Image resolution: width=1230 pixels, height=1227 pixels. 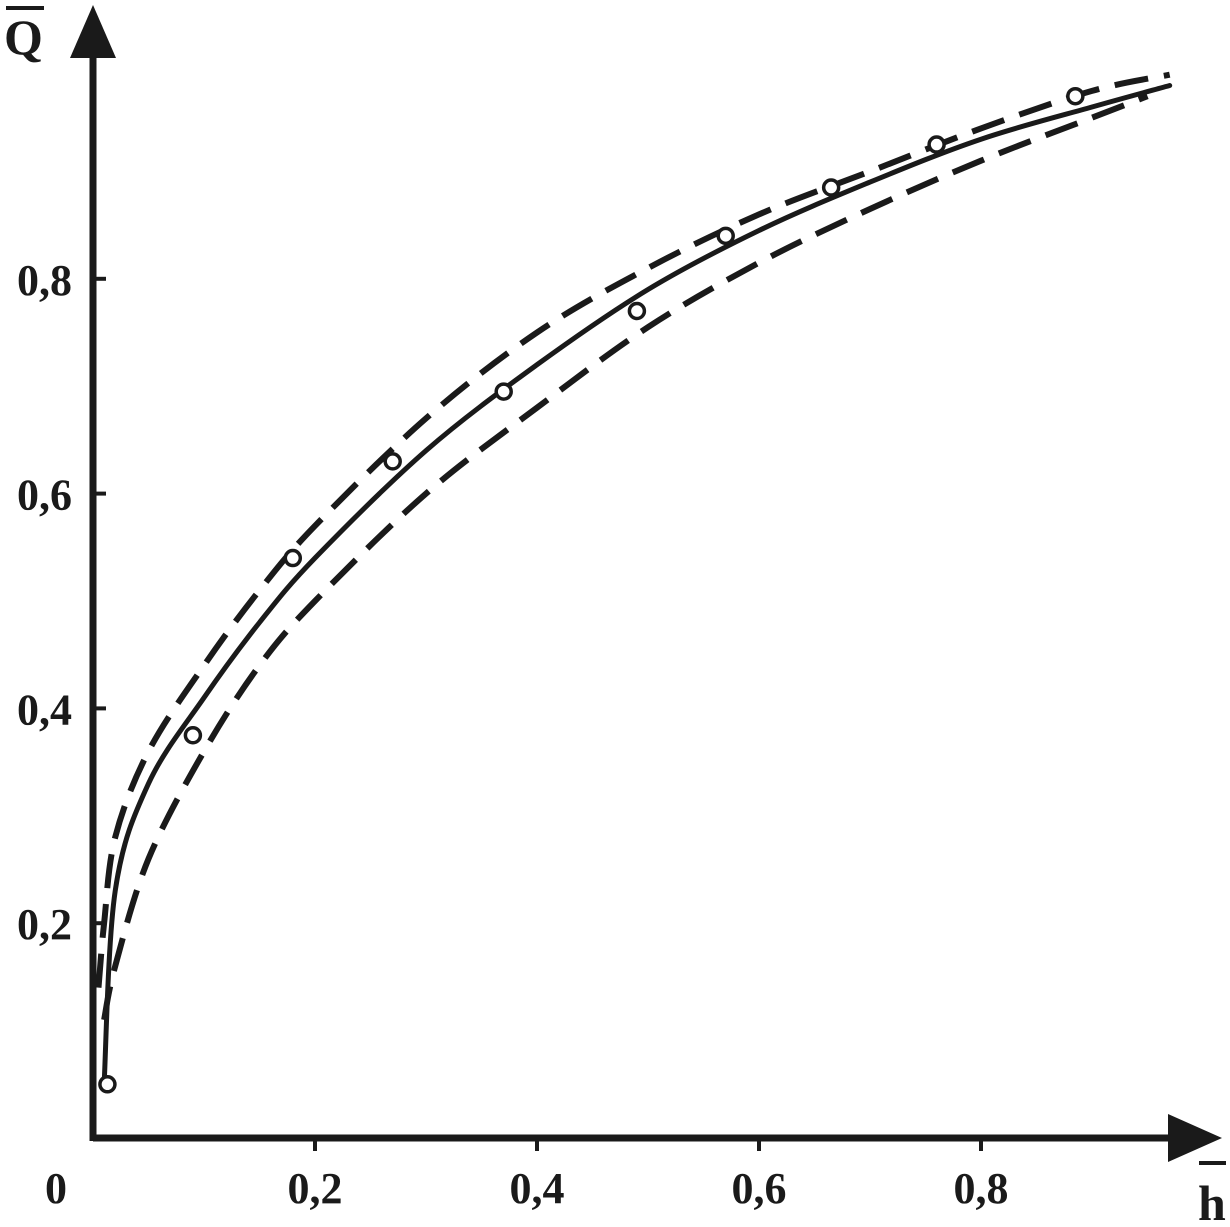 I want to click on x-tick-label: 0,6, so click(x=759, y=1188).